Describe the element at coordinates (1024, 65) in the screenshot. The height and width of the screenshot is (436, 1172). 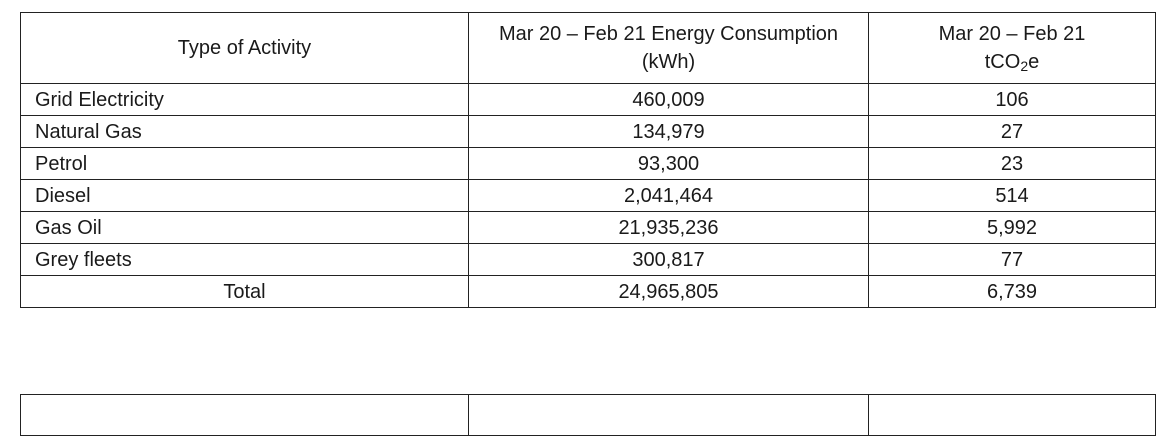
I see `header-co2-unit-sub: 2` at that location.